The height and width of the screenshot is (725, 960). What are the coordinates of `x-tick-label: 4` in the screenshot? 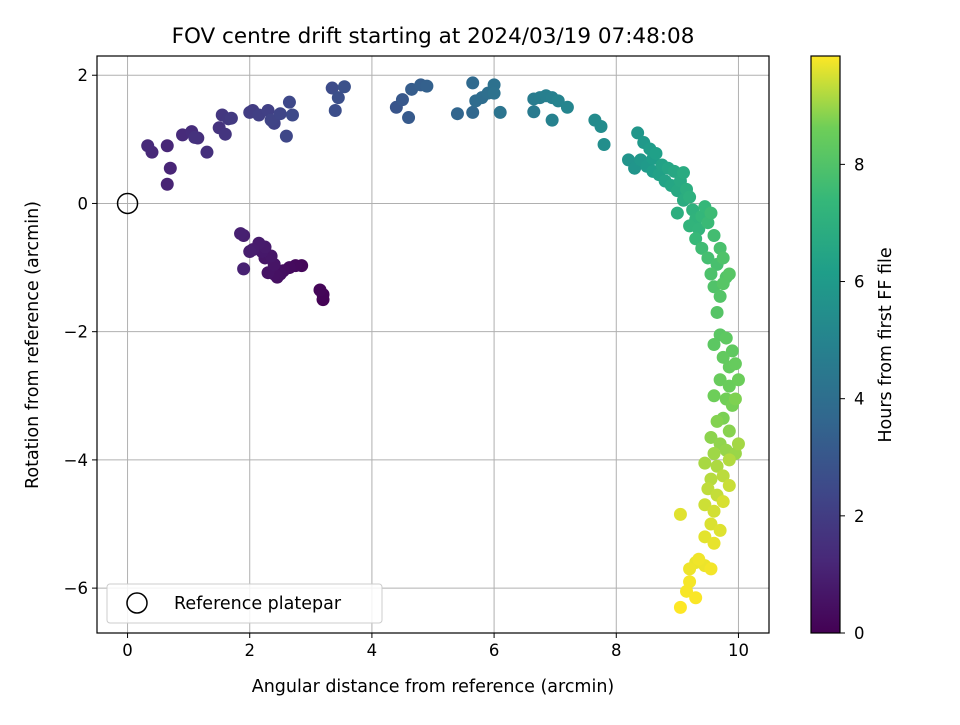 It's located at (372, 650).